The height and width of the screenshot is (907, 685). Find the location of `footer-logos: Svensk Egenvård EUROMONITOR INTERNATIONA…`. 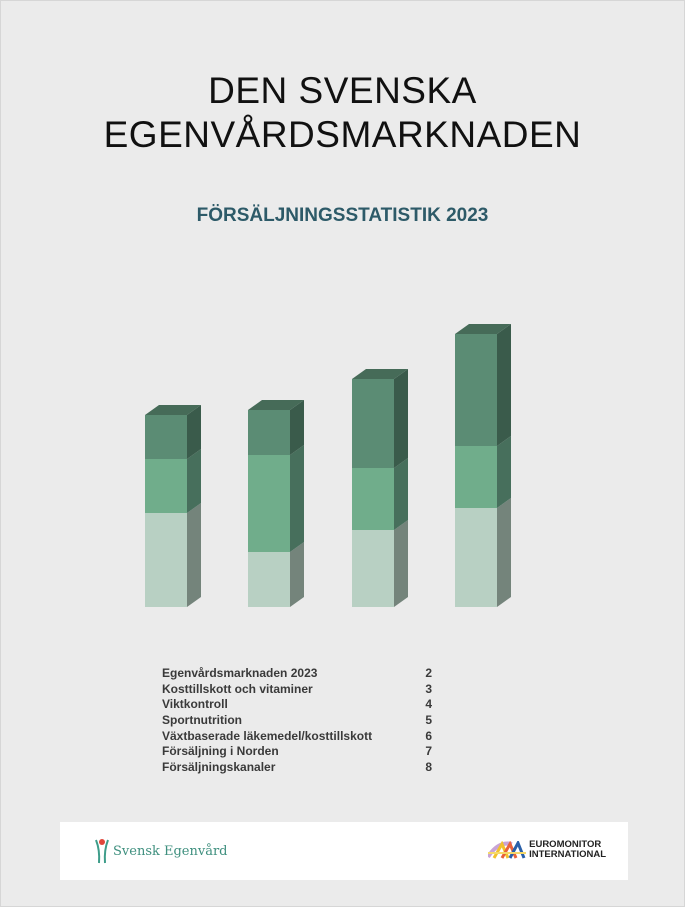

footer-logos: Svensk Egenvård EUROMONITOR INTERNATIONA… is located at coordinates (344, 851).